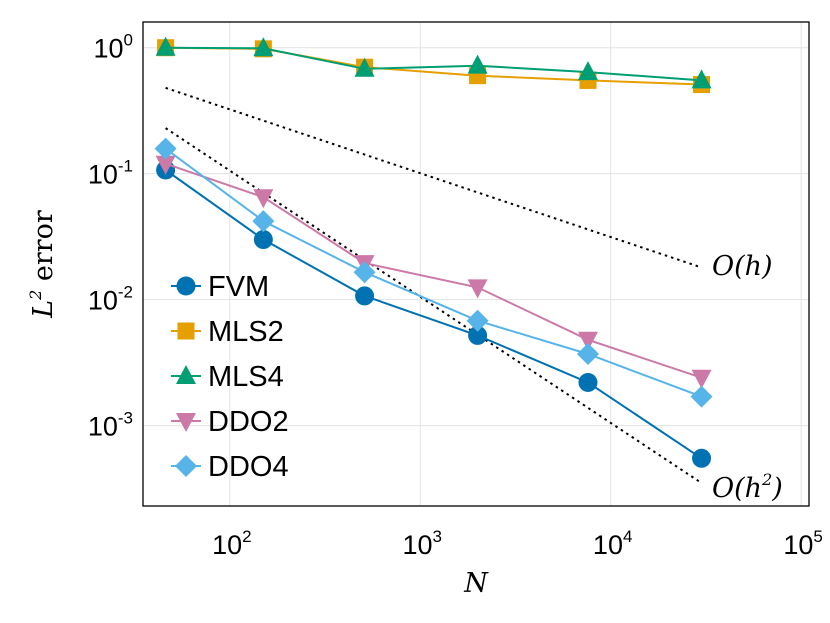  Describe the element at coordinates (246, 332) in the screenshot. I see `legend-label-mls2: MLS2` at that location.